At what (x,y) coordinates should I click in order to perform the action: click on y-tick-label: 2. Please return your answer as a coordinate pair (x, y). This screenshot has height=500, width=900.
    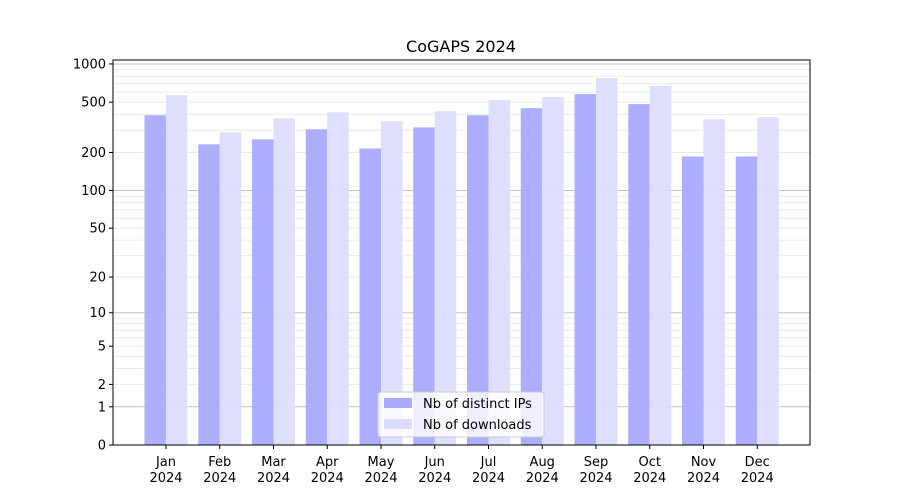
    Looking at the image, I should click on (102, 385).